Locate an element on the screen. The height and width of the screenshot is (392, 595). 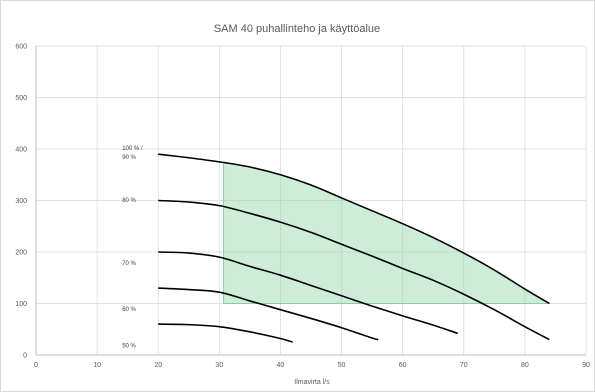
curve-label-3: 70 % is located at coordinates (129, 264).